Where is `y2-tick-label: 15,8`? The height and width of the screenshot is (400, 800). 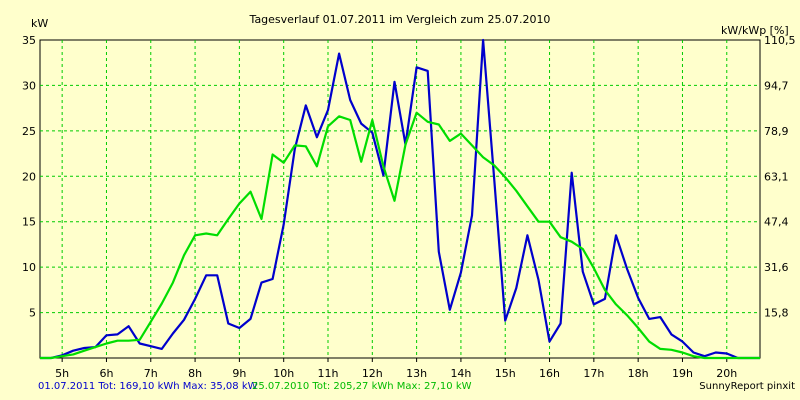 y2-tick-label: 15,8 is located at coordinates (776, 313).